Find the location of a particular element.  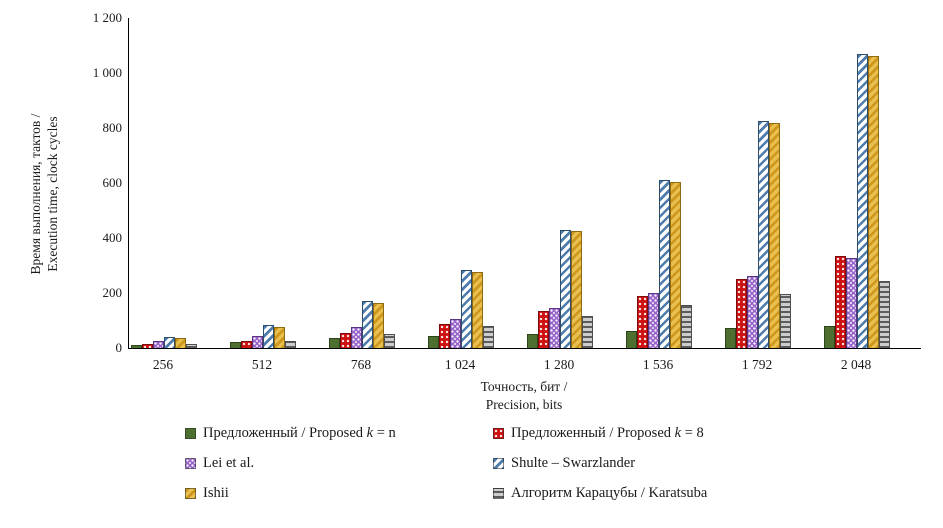

x-tick-label: 512 is located at coordinates (262, 364).